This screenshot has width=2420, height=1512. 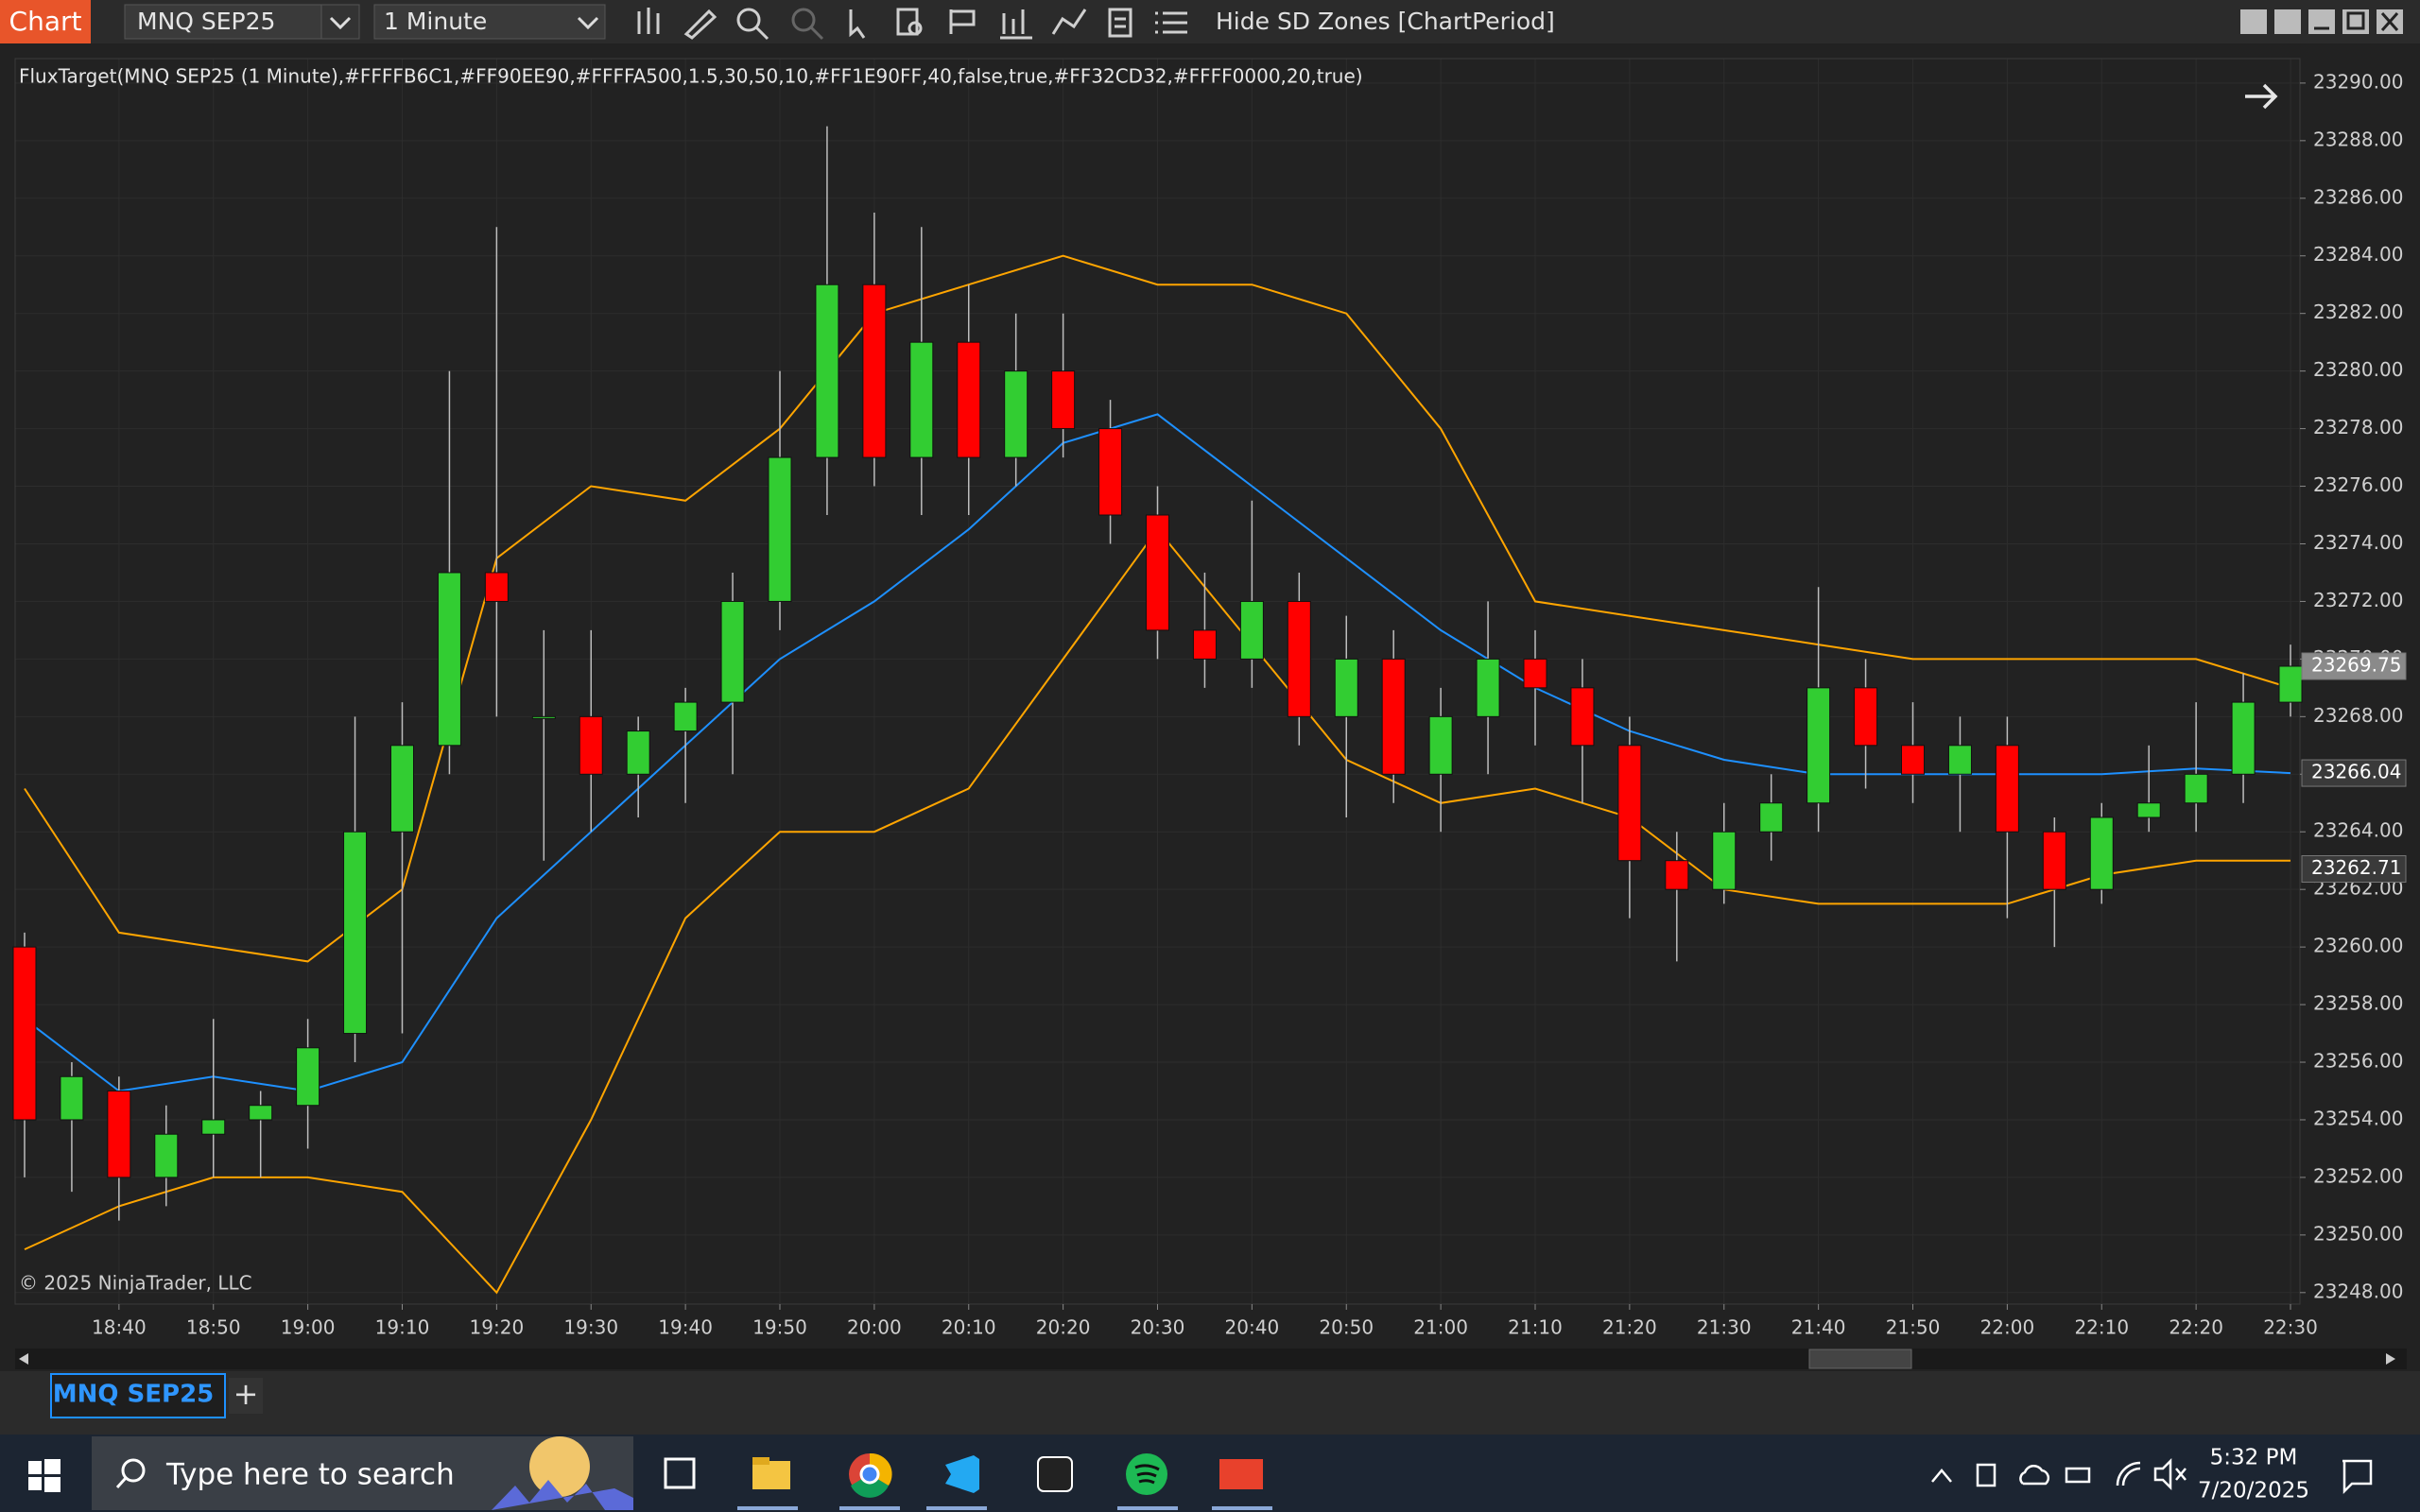 I want to click on x-tick-label: 19:10, so click(x=402, y=1327).